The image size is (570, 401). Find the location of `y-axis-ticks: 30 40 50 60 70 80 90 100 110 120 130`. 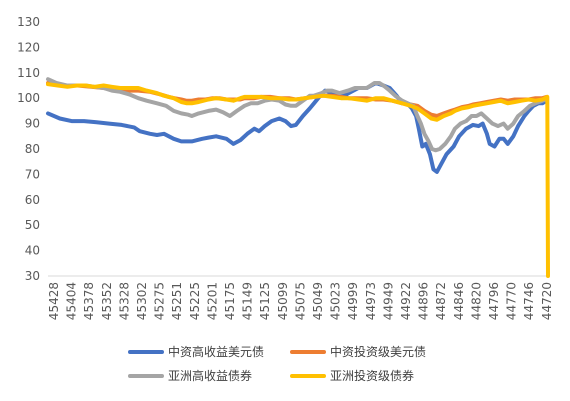

y-axis-ticks: 30 40 50 60 70 80 90 100 110 120 130 is located at coordinates (28, 149).